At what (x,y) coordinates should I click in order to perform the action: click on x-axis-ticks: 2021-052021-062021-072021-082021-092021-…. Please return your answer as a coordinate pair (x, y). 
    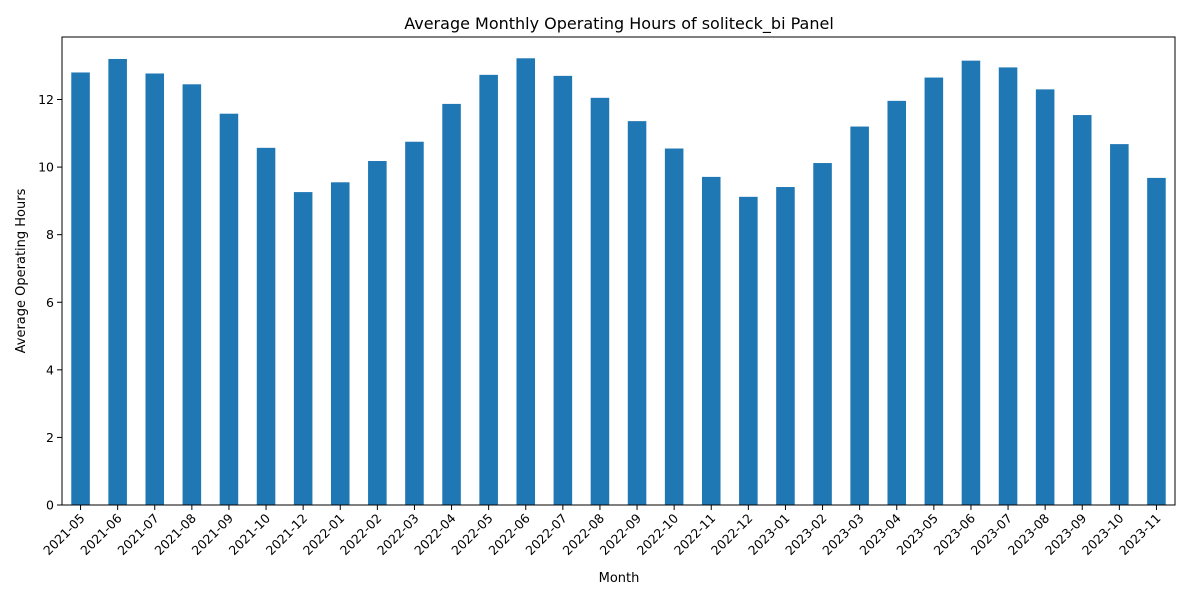
    Looking at the image, I should click on (602, 532).